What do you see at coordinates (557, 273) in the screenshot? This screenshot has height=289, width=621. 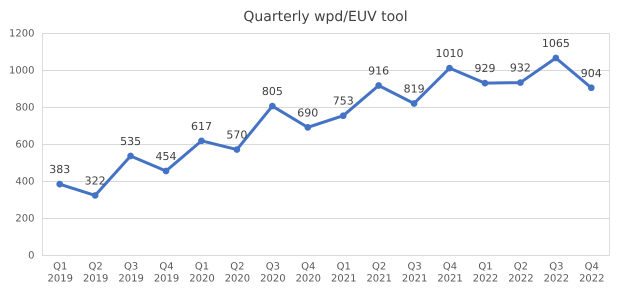 I see `x-tick-label: Q3 2022` at bounding box center [557, 273].